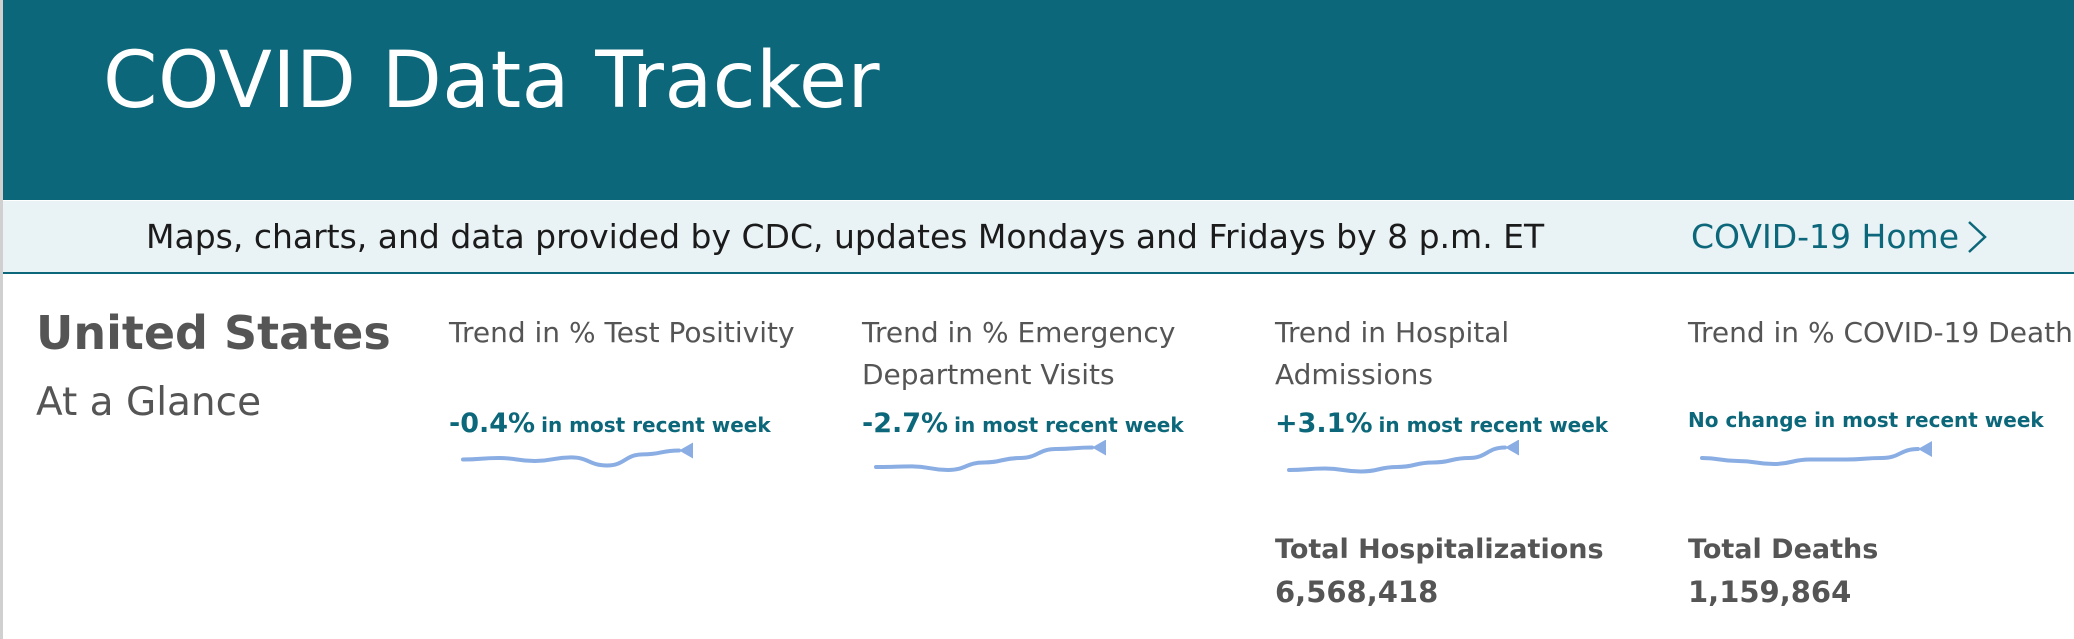  Describe the element at coordinates (1439, 571) in the screenshot. I see `total-hospitalizations: Total Hospitalizations 6,568,418` at that location.